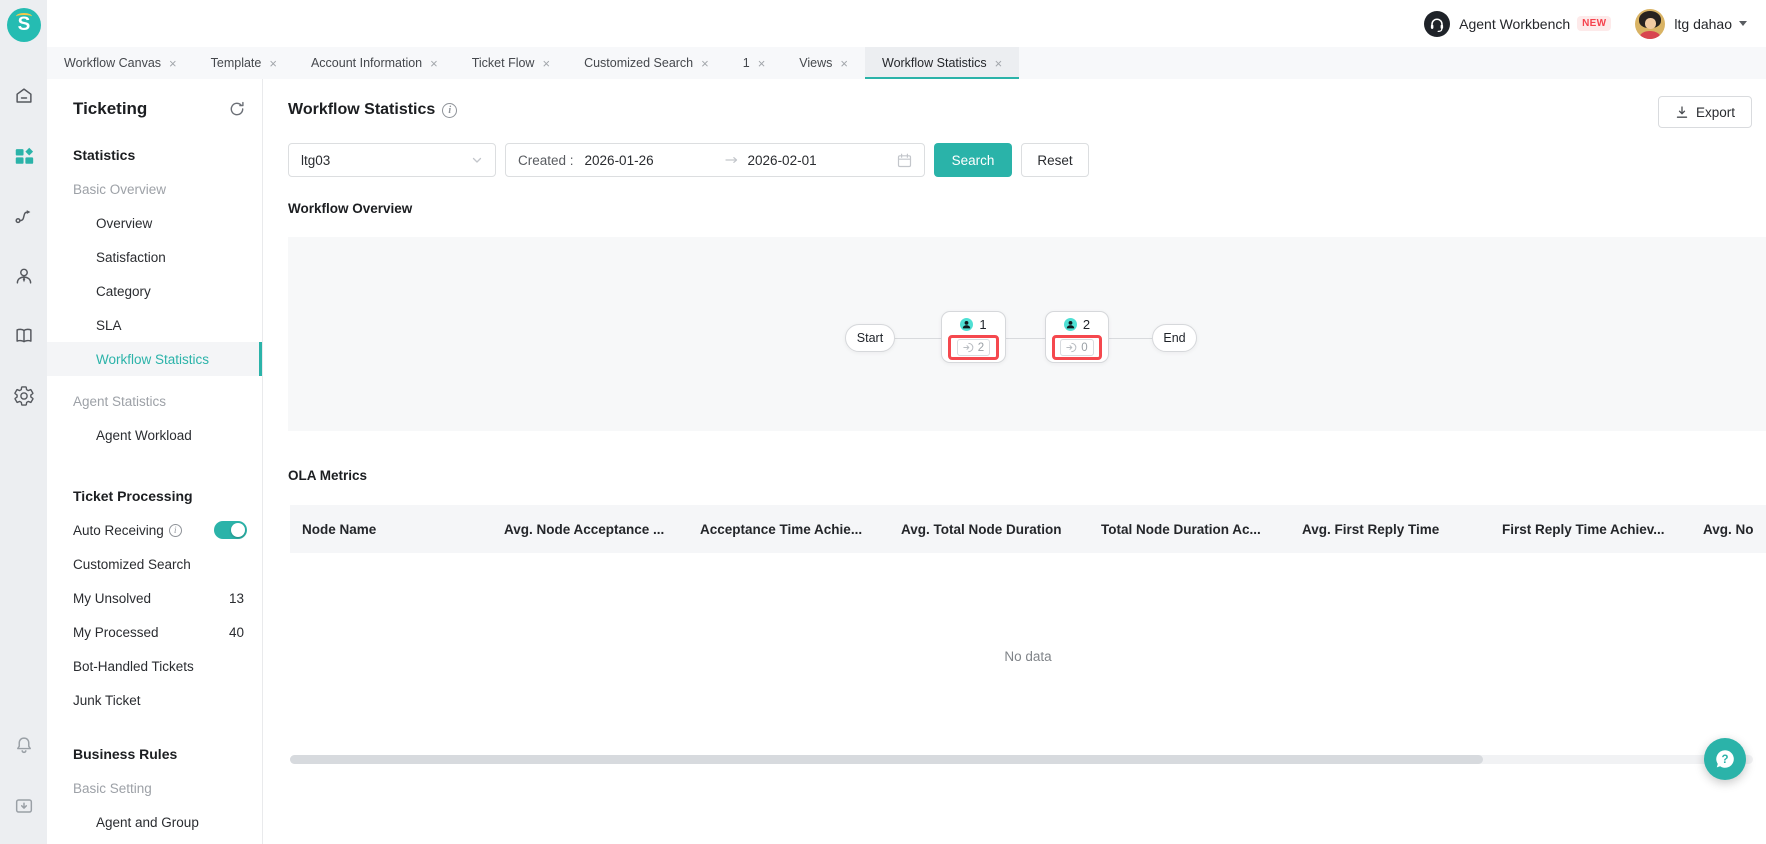 Image resolution: width=1766 pixels, height=844 pixels. Describe the element at coordinates (154, 598) in the screenshot. I see `sidebar-item-my-unsolved: My Unsolved 13` at that location.